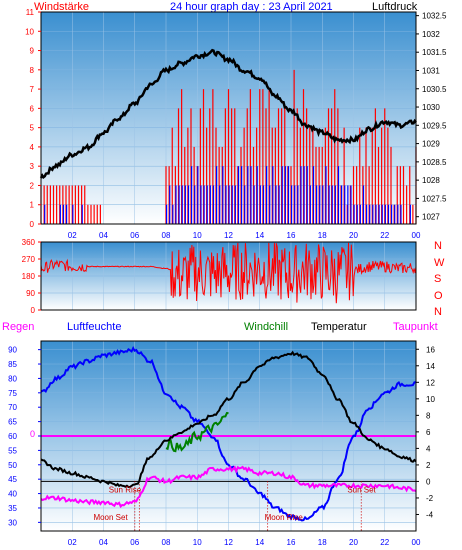  Describe the element at coordinates (228, 542) in the screenshot. I see `time-tick-label: 12` at that location.